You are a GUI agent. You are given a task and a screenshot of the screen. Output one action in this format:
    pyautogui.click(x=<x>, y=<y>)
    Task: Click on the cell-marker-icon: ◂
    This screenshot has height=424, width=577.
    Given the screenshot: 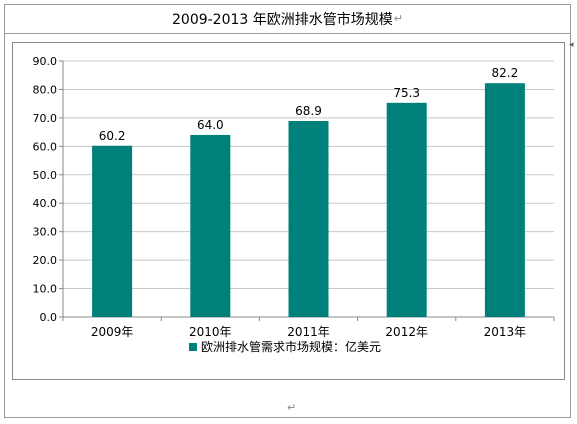 What is the action you would take?
    pyautogui.click(x=571, y=45)
    